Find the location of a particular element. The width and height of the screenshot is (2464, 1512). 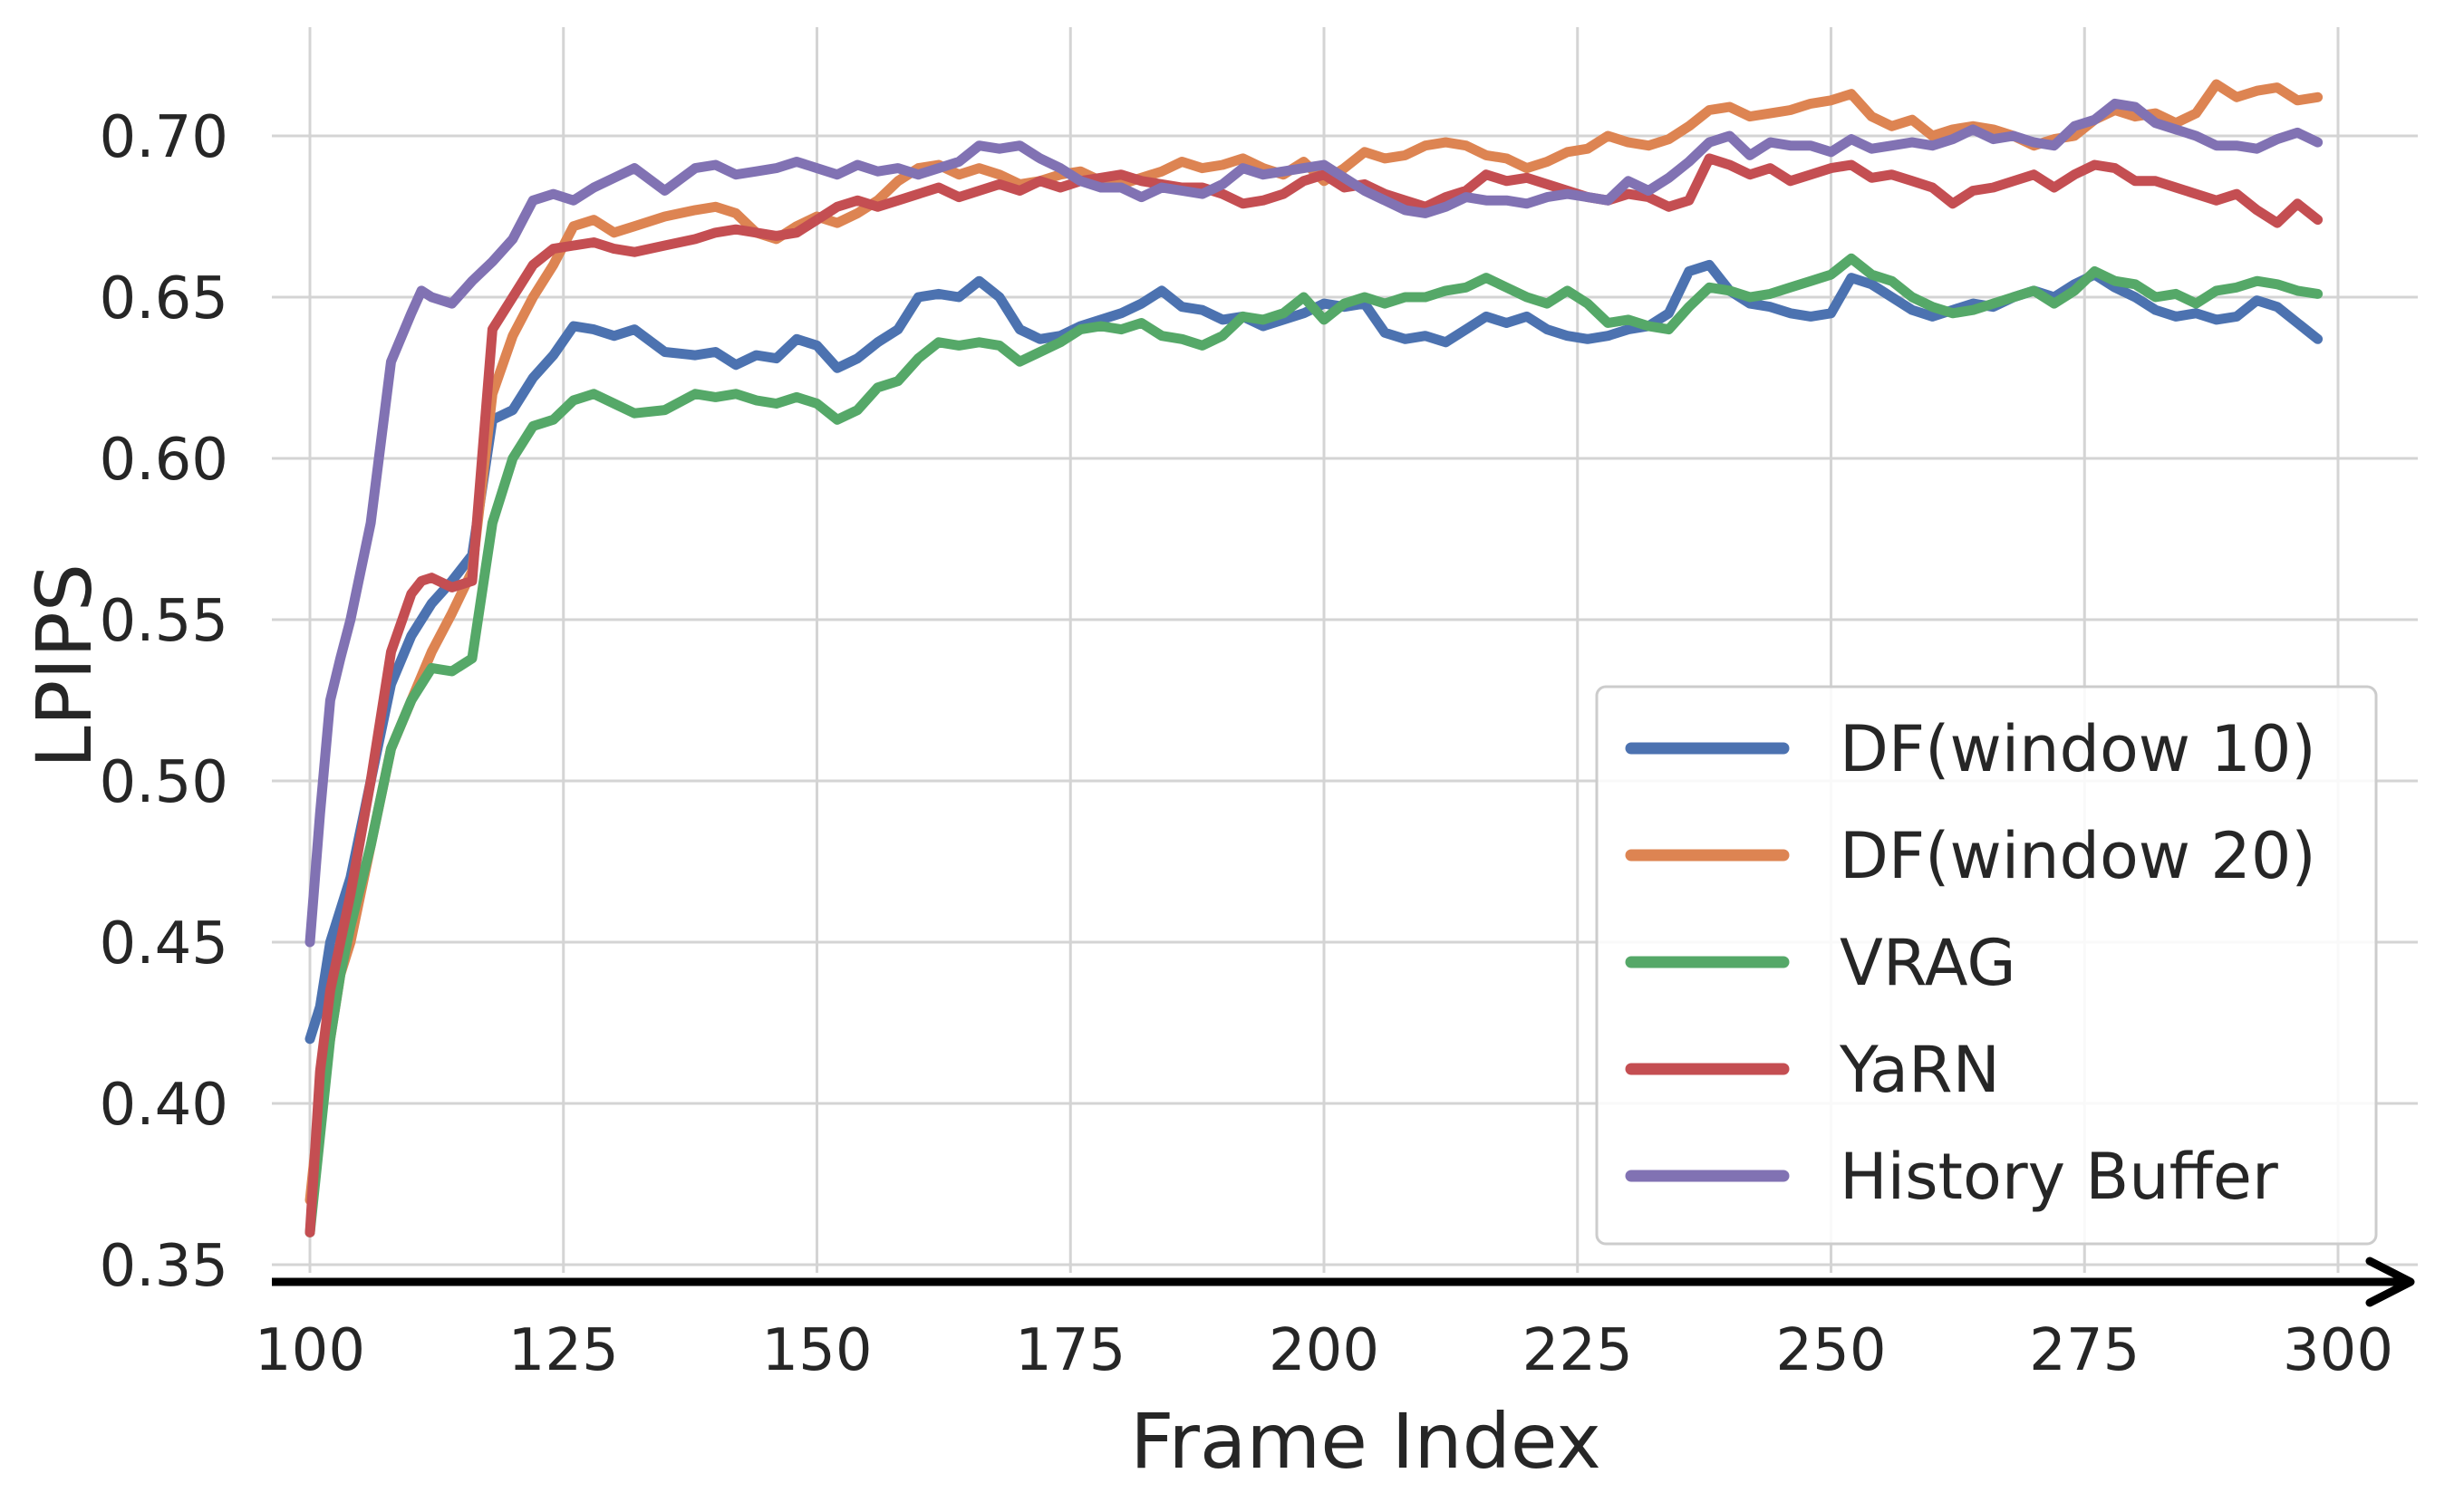

legend-box is located at coordinates (1986, 965).